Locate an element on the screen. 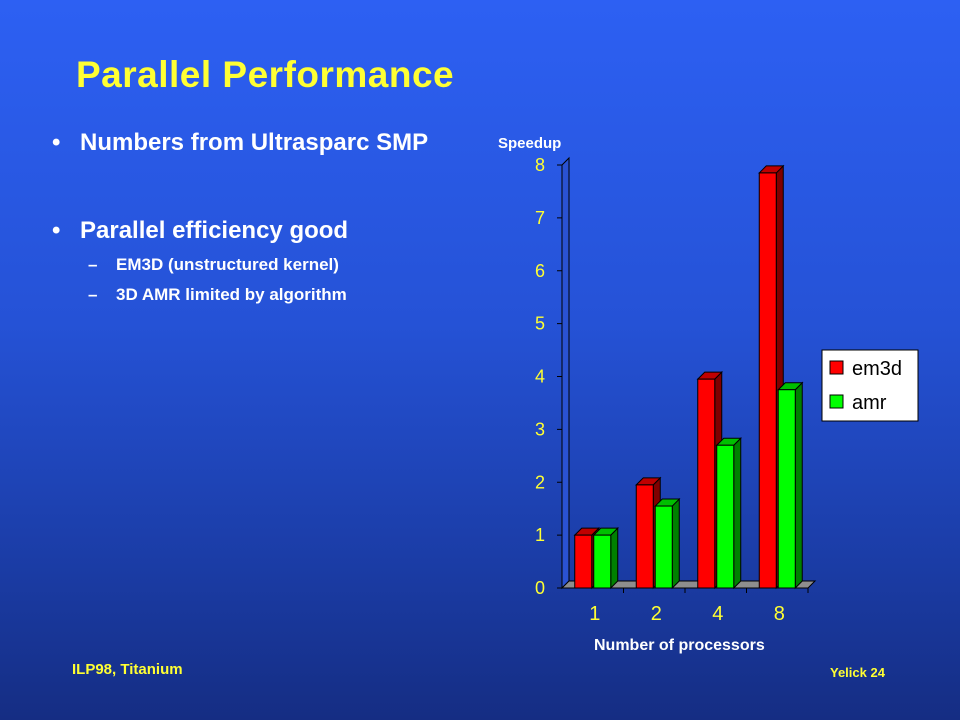 The width and height of the screenshot is (960, 720). bullet-item-2: • Parallel efficiency good is located at coordinates (272, 231).